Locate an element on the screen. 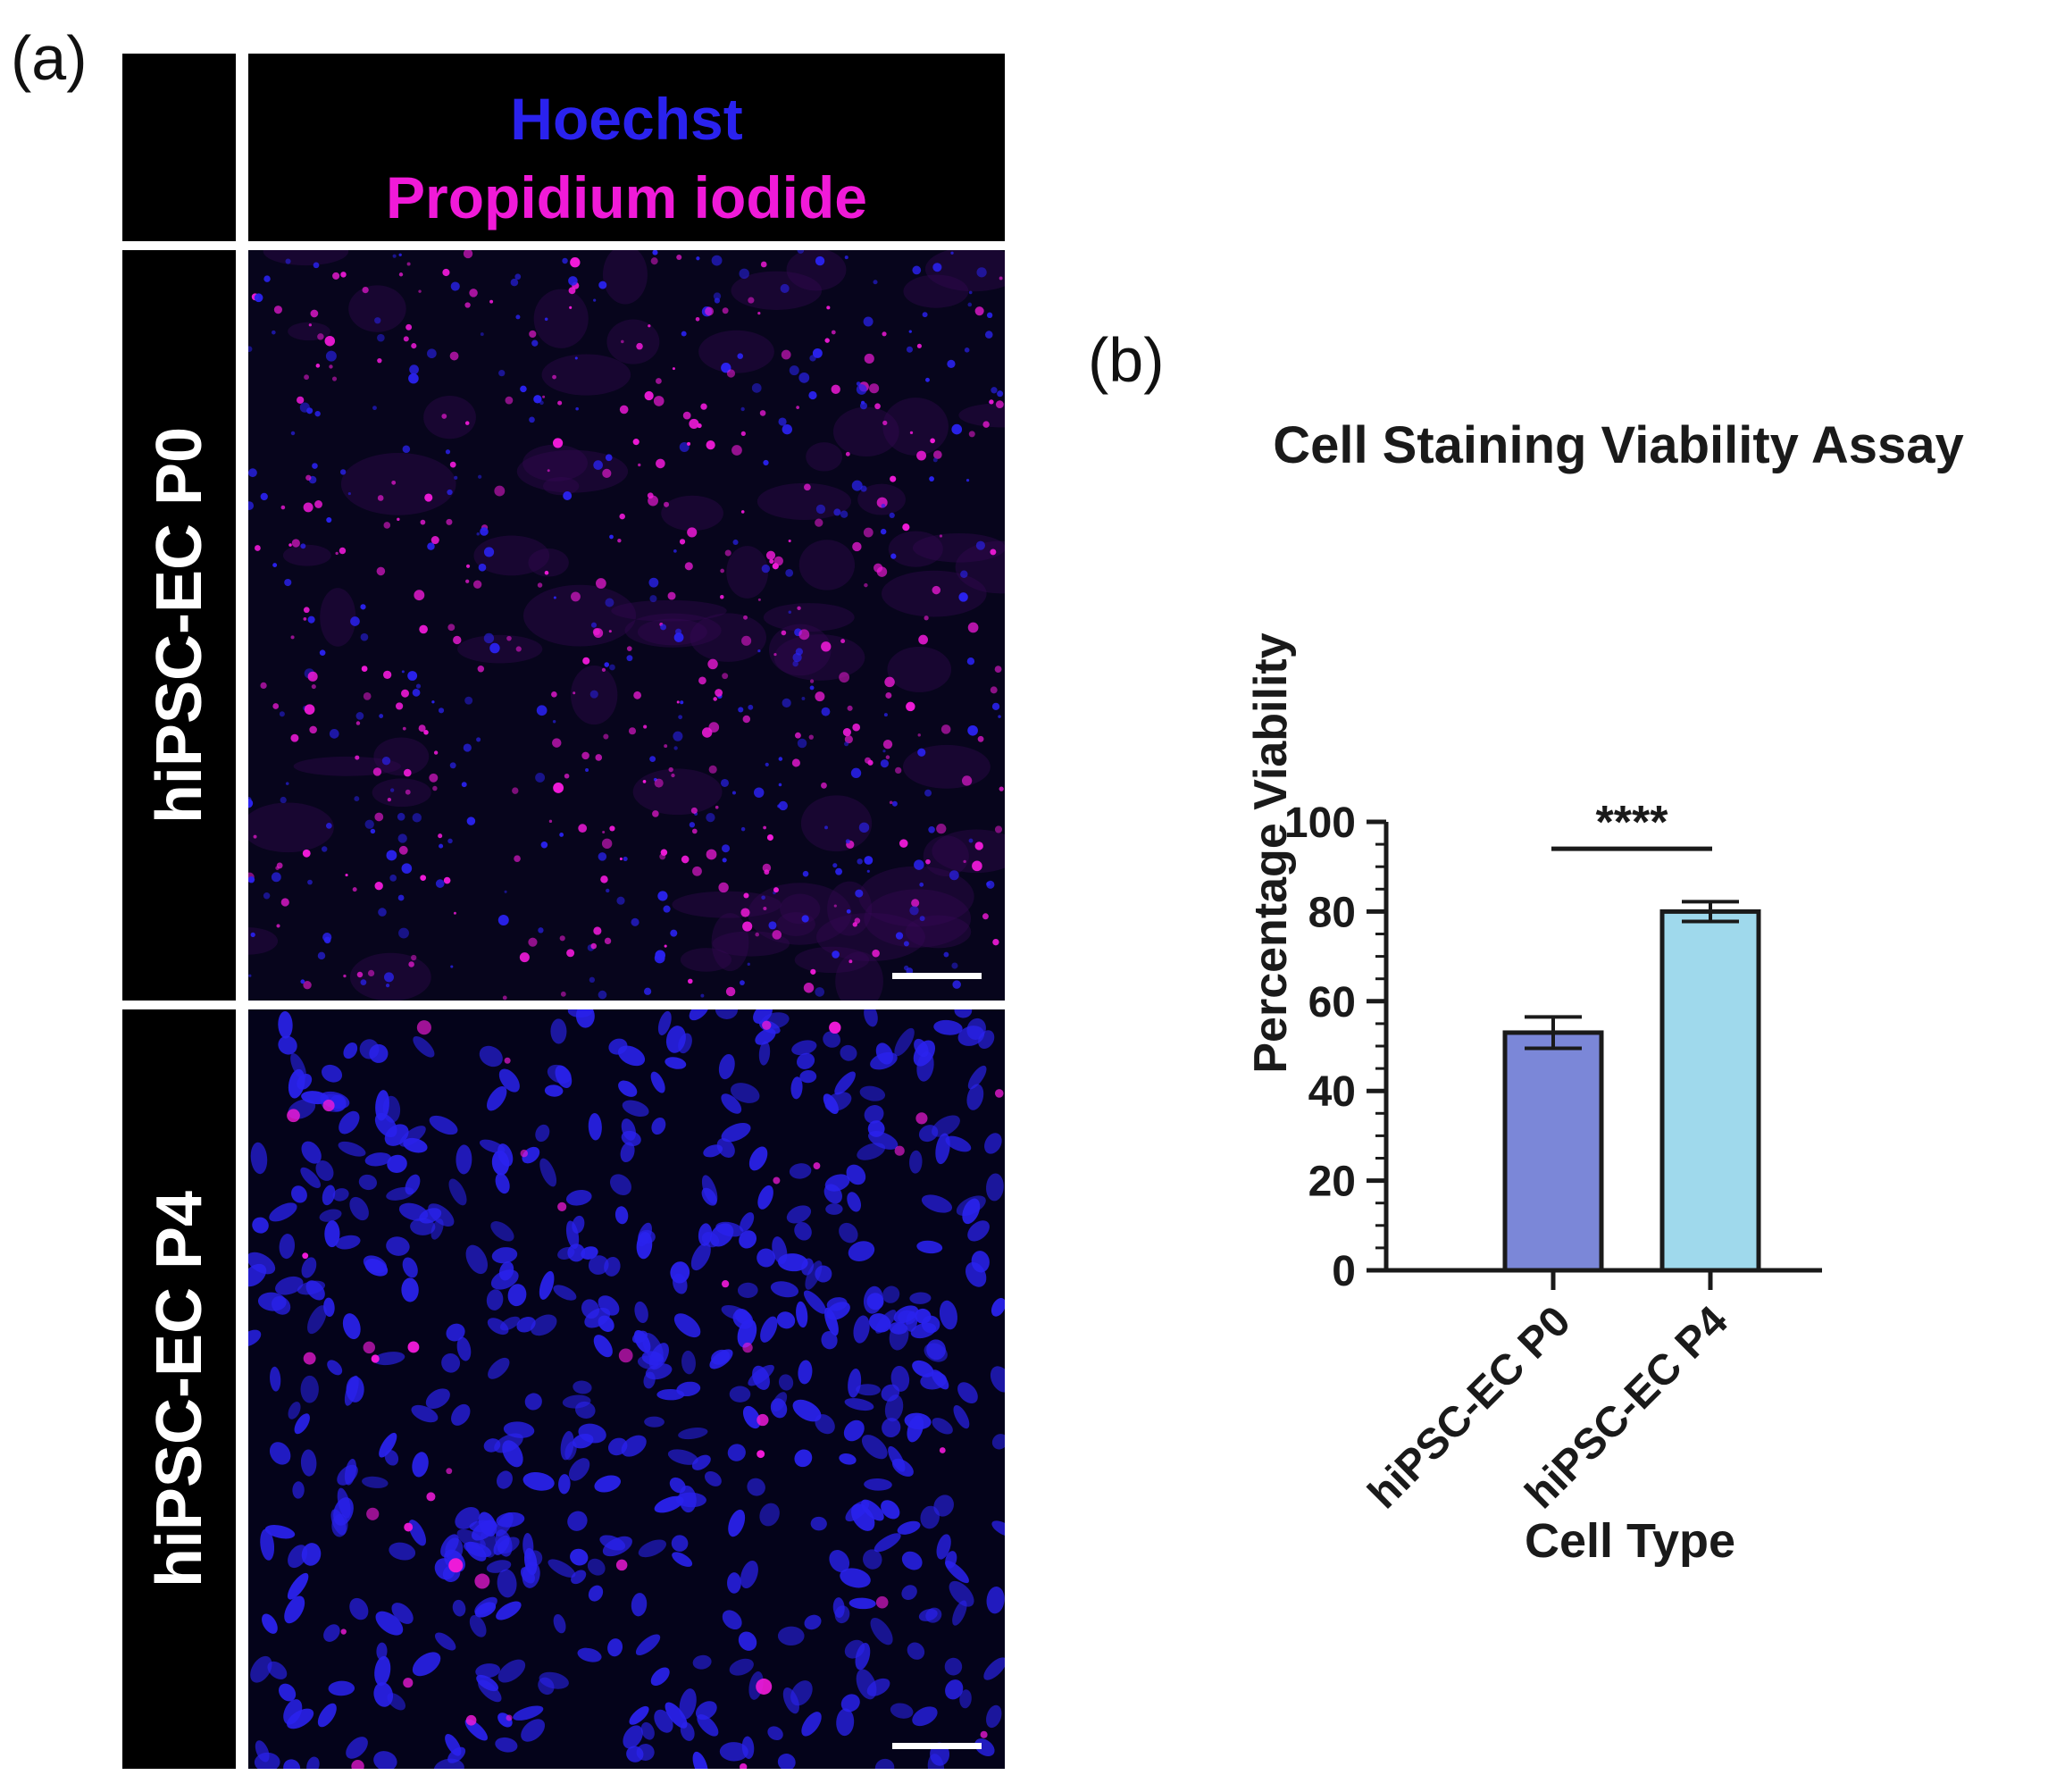  stain-label-propidium-iodide: Propidium iodide is located at coordinates (626, 197).